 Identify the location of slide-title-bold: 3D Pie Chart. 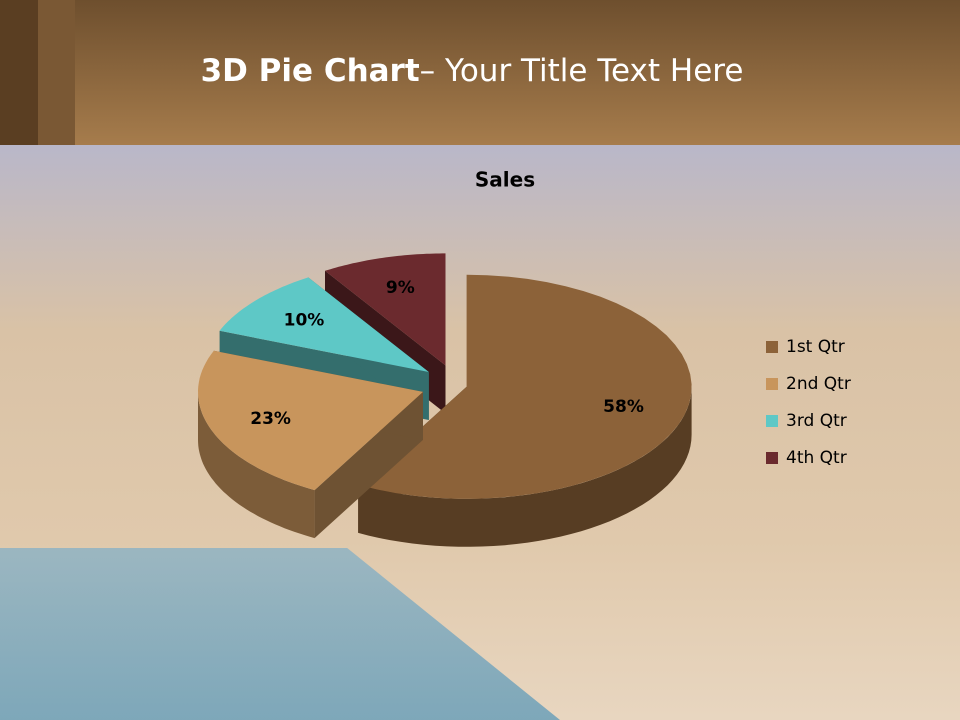
(310, 71).